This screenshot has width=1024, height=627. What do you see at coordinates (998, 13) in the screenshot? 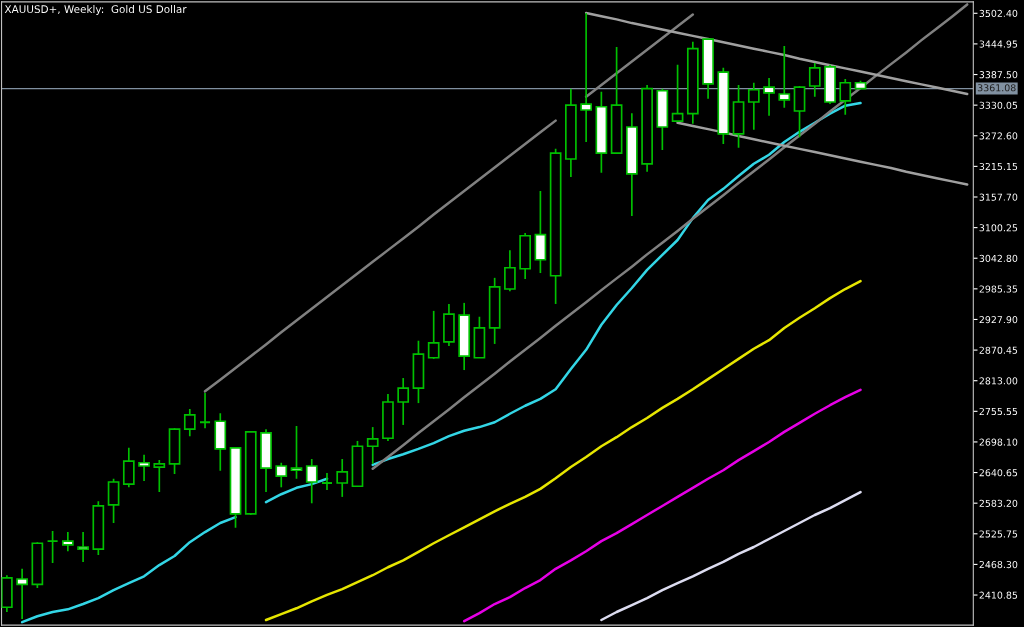
I see `y-tick-label: 3502.40` at bounding box center [998, 13].